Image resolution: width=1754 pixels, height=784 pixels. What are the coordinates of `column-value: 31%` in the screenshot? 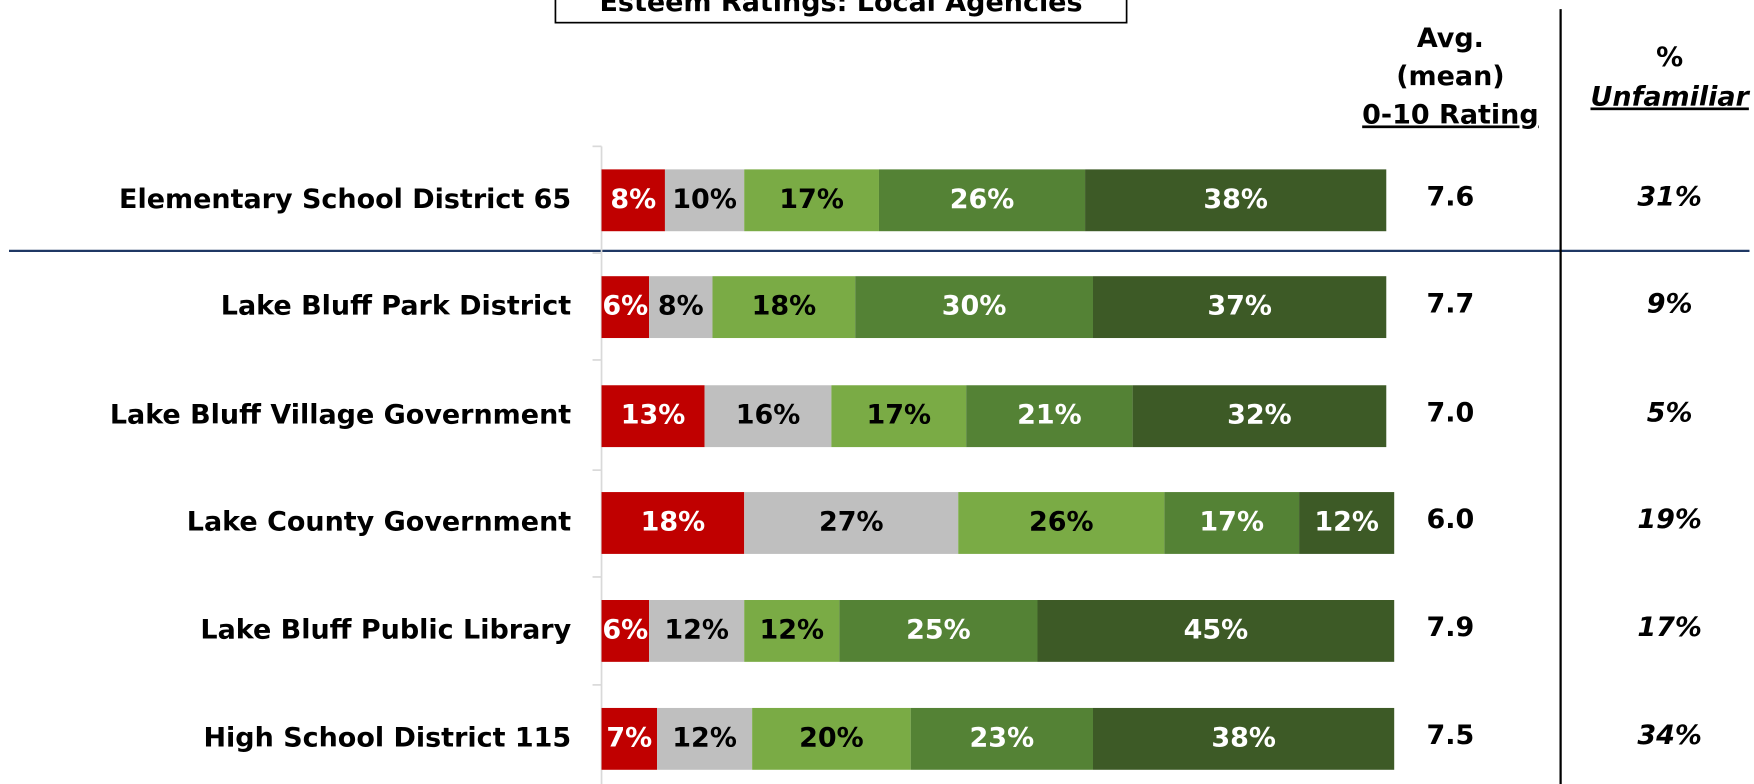 It's located at (1669, 197).